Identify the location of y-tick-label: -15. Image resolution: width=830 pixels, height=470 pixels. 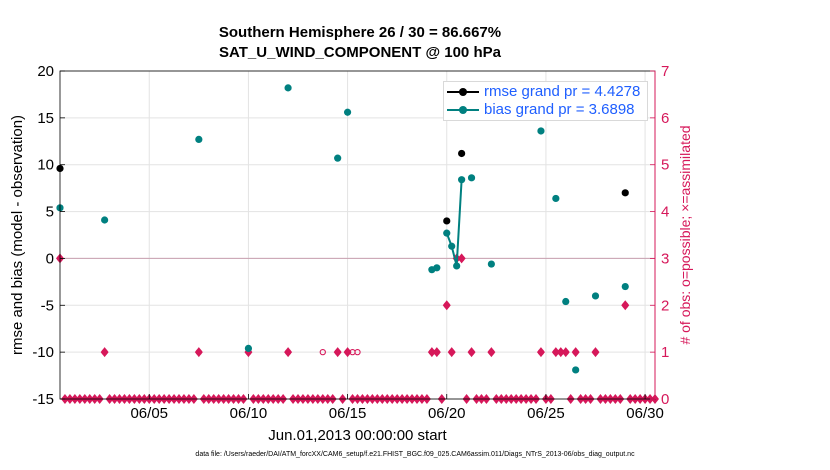
(43, 399).